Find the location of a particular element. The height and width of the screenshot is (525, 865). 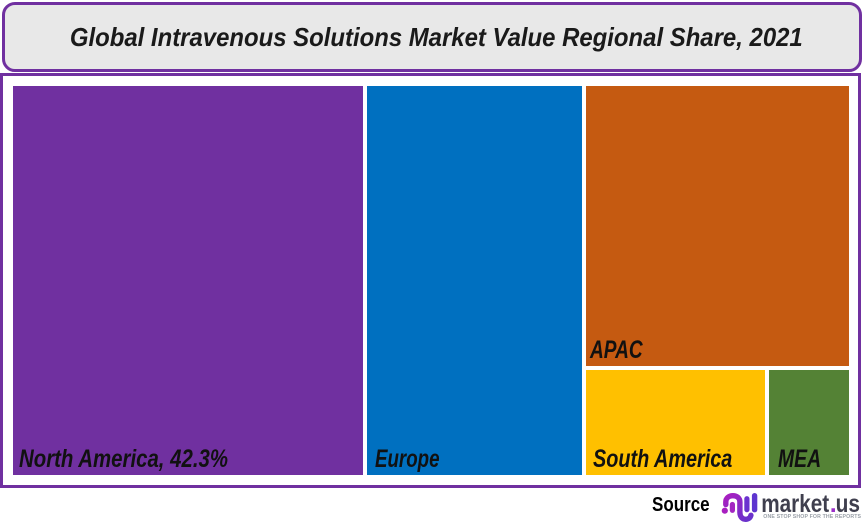

svg-text: ONE STOP SHOP FOR THE REPORTS is located at coordinates (812, 517).